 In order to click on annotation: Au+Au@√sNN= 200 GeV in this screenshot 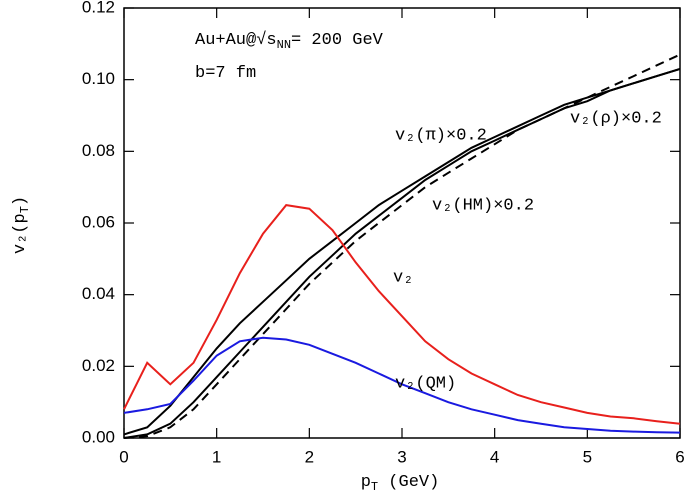, I will do `click(289, 41)`.